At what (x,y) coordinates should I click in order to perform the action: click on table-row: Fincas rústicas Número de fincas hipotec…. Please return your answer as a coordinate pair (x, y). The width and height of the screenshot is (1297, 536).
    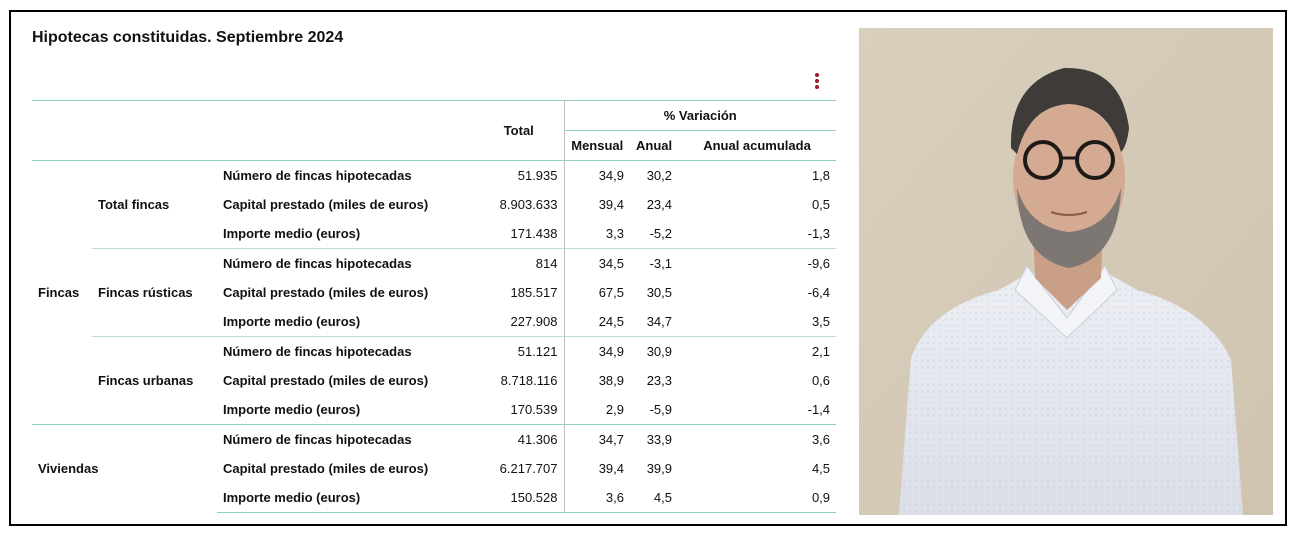
    Looking at the image, I should click on (434, 292).